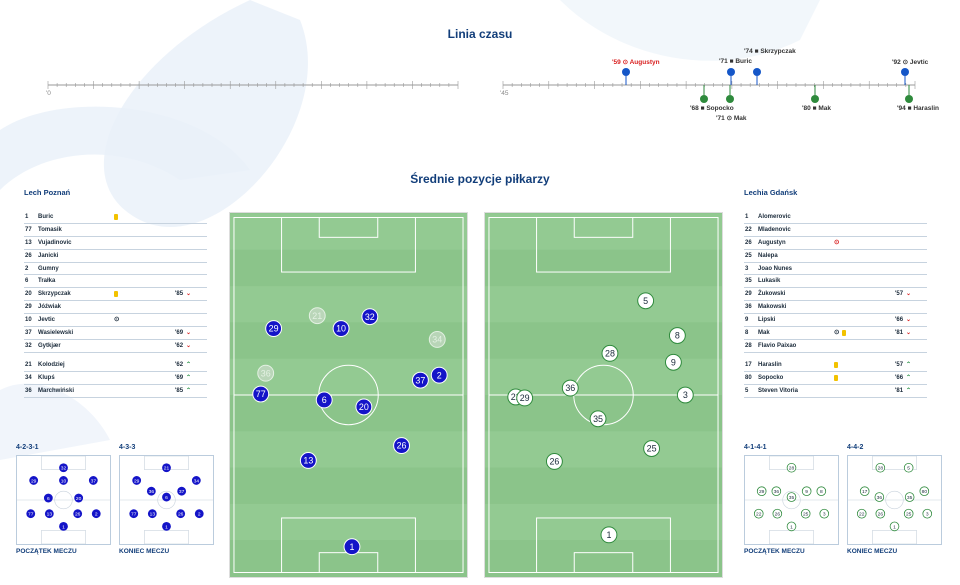 The image size is (960, 585). What do you see at coordinates (27, 268) in the screenshot?
I see `player-number: 2` at bounding box center [27, 268].